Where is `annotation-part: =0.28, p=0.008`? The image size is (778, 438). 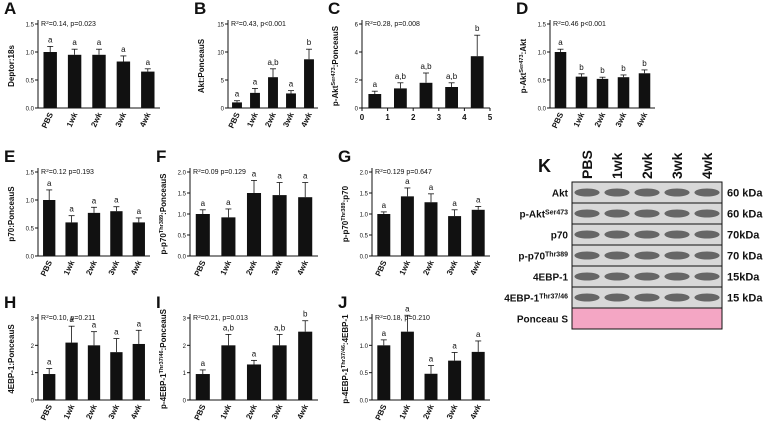 annotation-part: =0.28, p=0.008 is located at coordinates (396, 24).